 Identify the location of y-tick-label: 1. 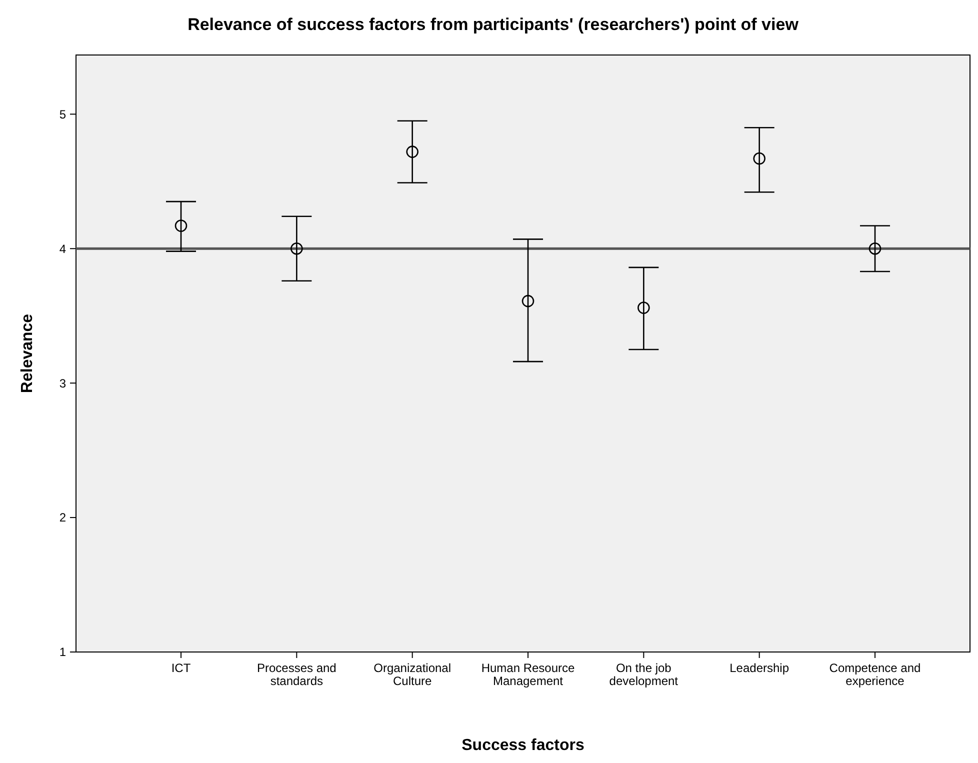
(62, 652).